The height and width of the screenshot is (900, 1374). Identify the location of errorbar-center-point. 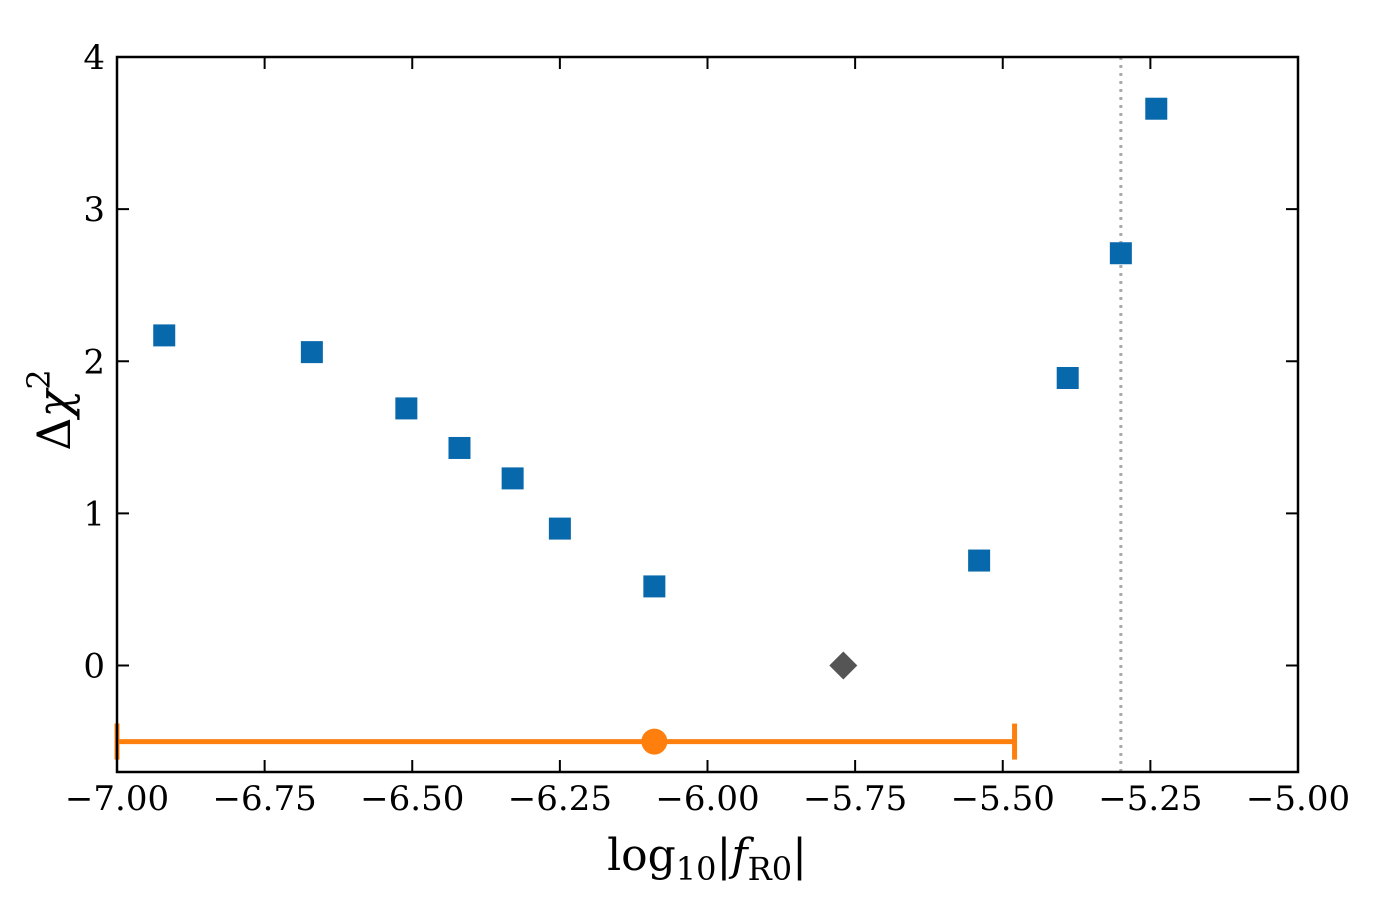
(654, 741).